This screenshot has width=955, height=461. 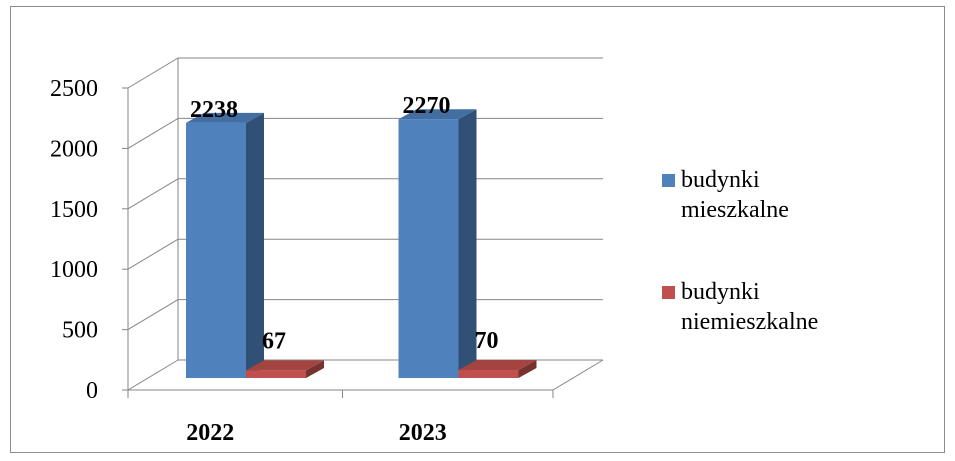 What do you see at coordinates (216, 250) in the screenshot?
I see `bar-residential-2022` at bounding box center [216, 250].